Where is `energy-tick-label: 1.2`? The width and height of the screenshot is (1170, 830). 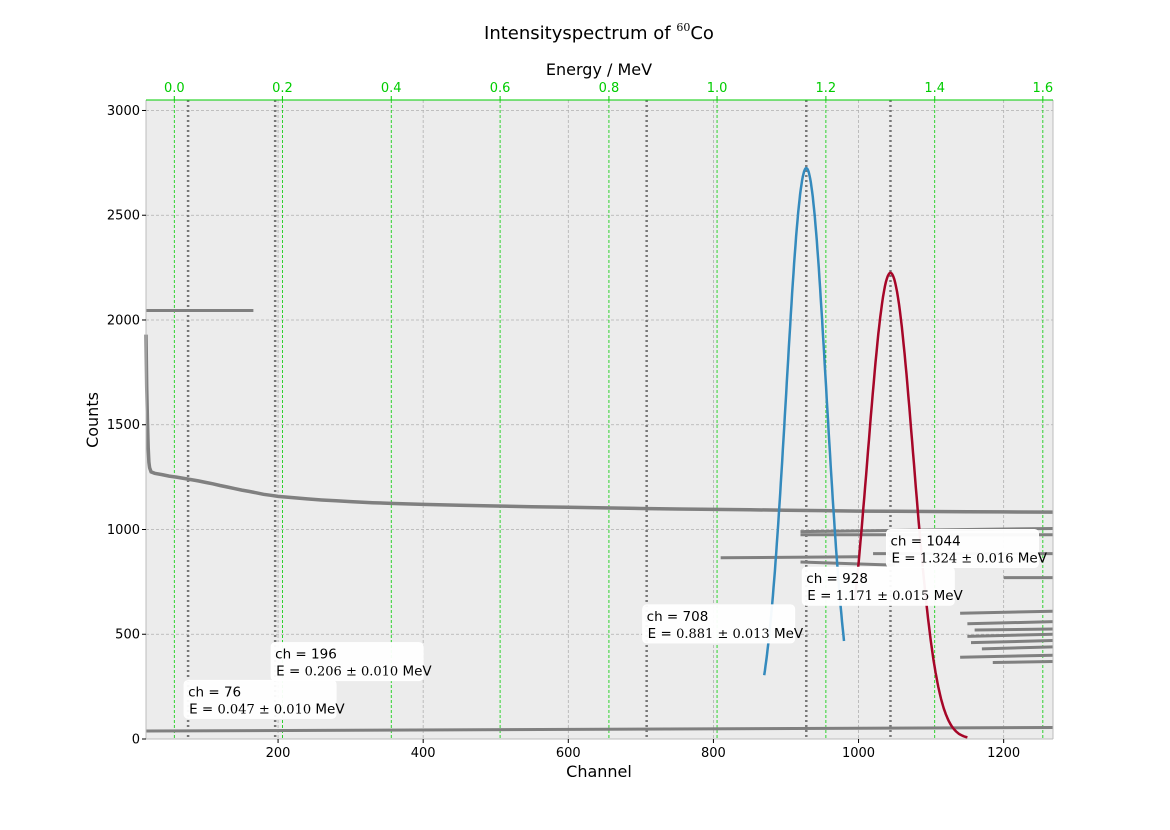 energy-tick-label: 1.2 is located at coordinates (826, 88).